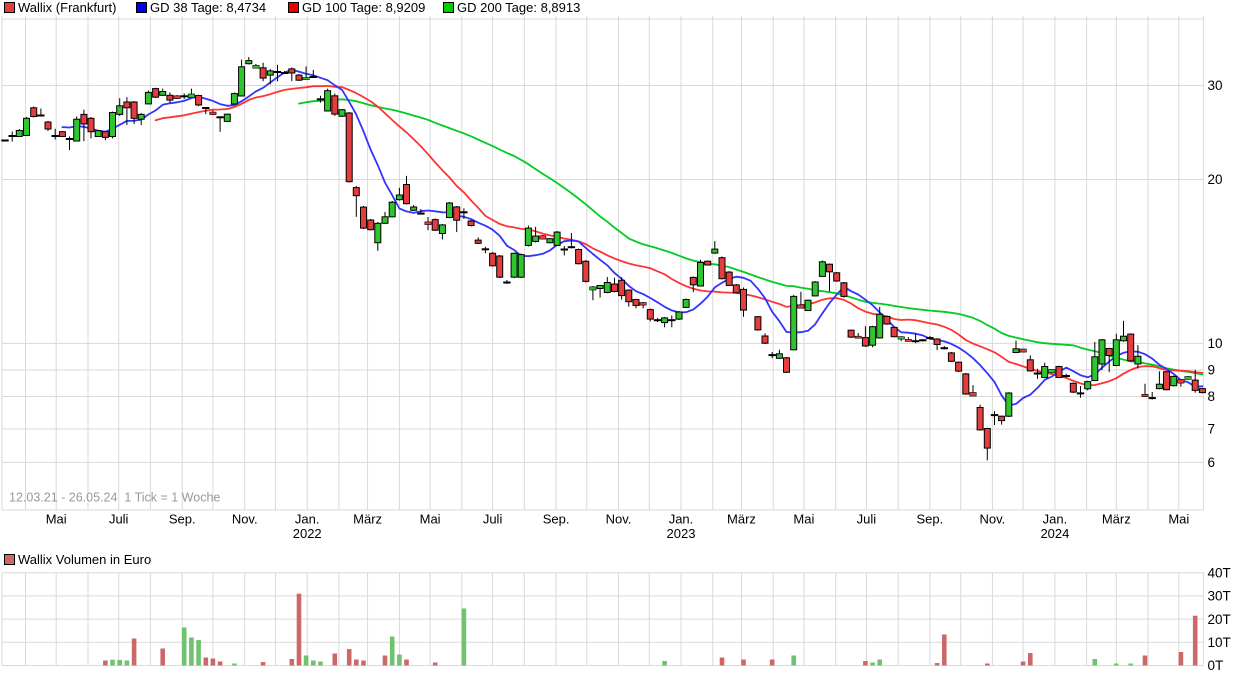 The width and height of the screenshot is (1253, 684). Describe the element at coordinates (208, 7) in the screenshot. I see `svg-text: GD 38 Tage: 8,4734` at that location.